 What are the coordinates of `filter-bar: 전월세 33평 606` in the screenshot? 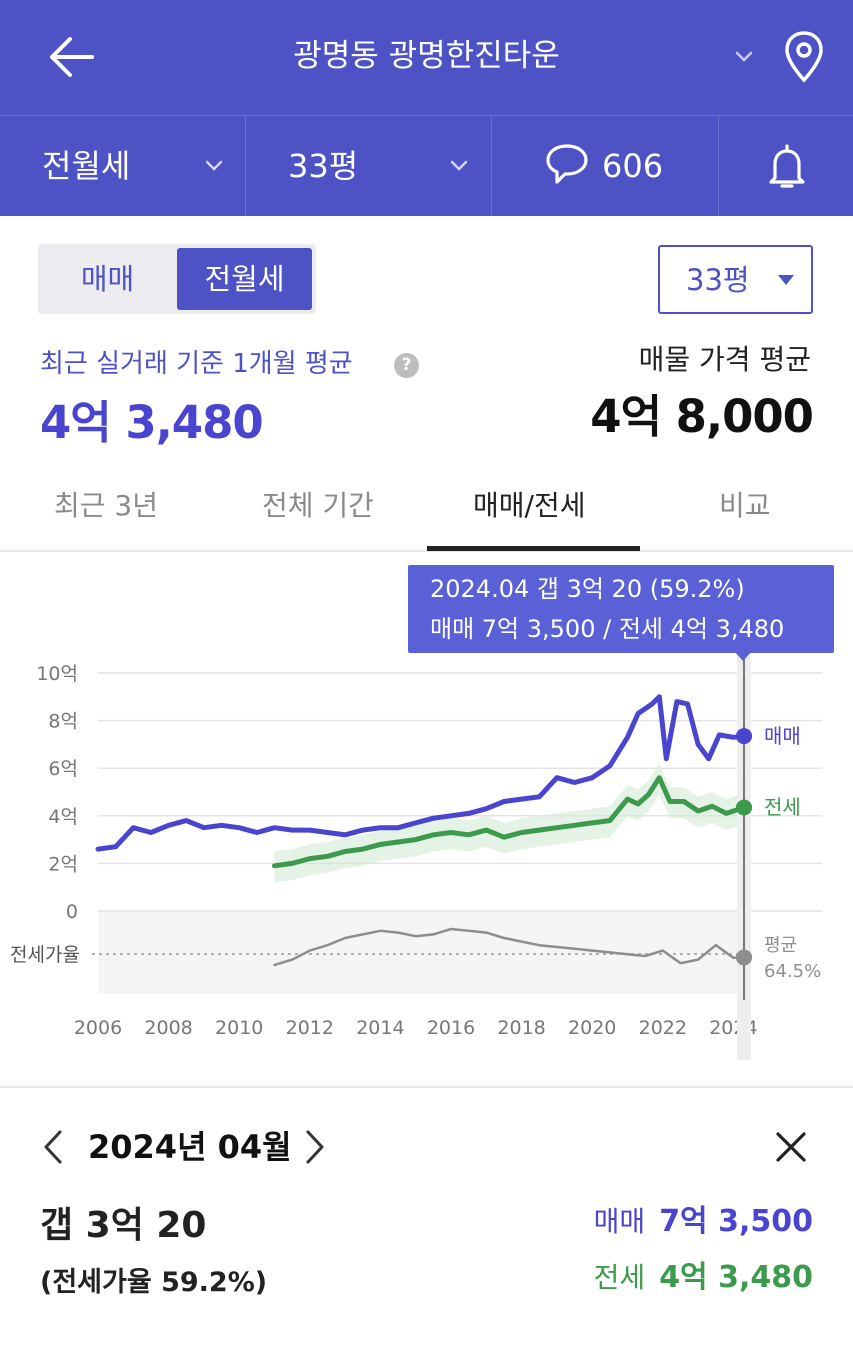 It's located at (426, 165).